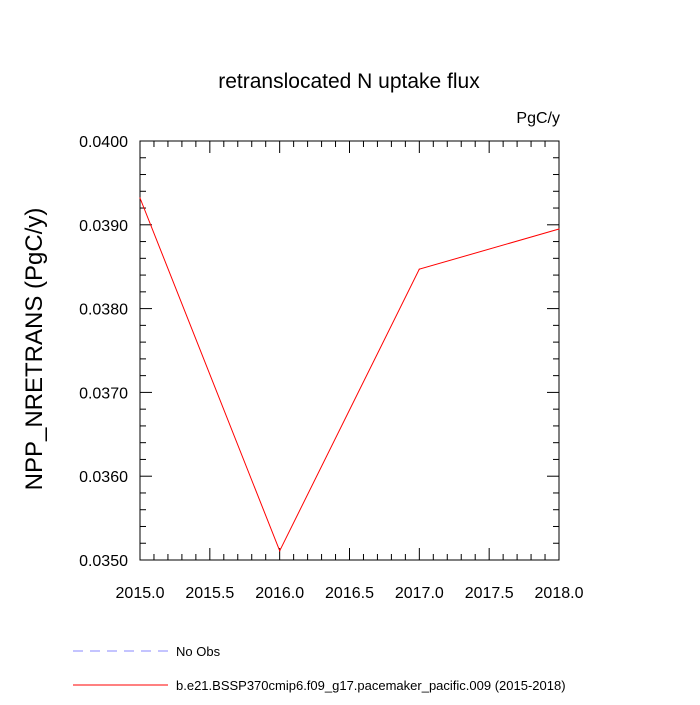 This screenshot has width=700, height=705. What do you see at coordinates (103, 561) in the screenshot?
I see `y-tick-label: 0.0350` at bounding box center [103, 561].